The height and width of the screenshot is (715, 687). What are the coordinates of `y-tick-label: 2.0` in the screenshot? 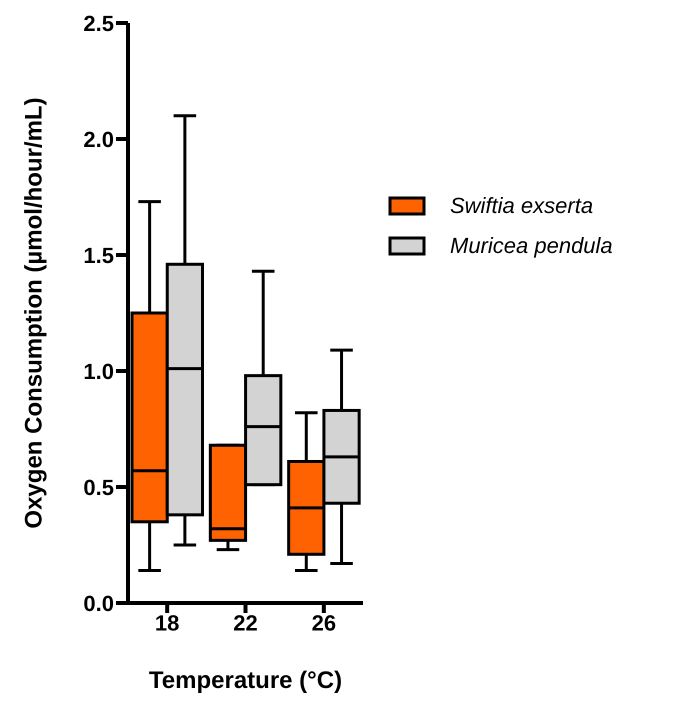 It's located at (98, 139).